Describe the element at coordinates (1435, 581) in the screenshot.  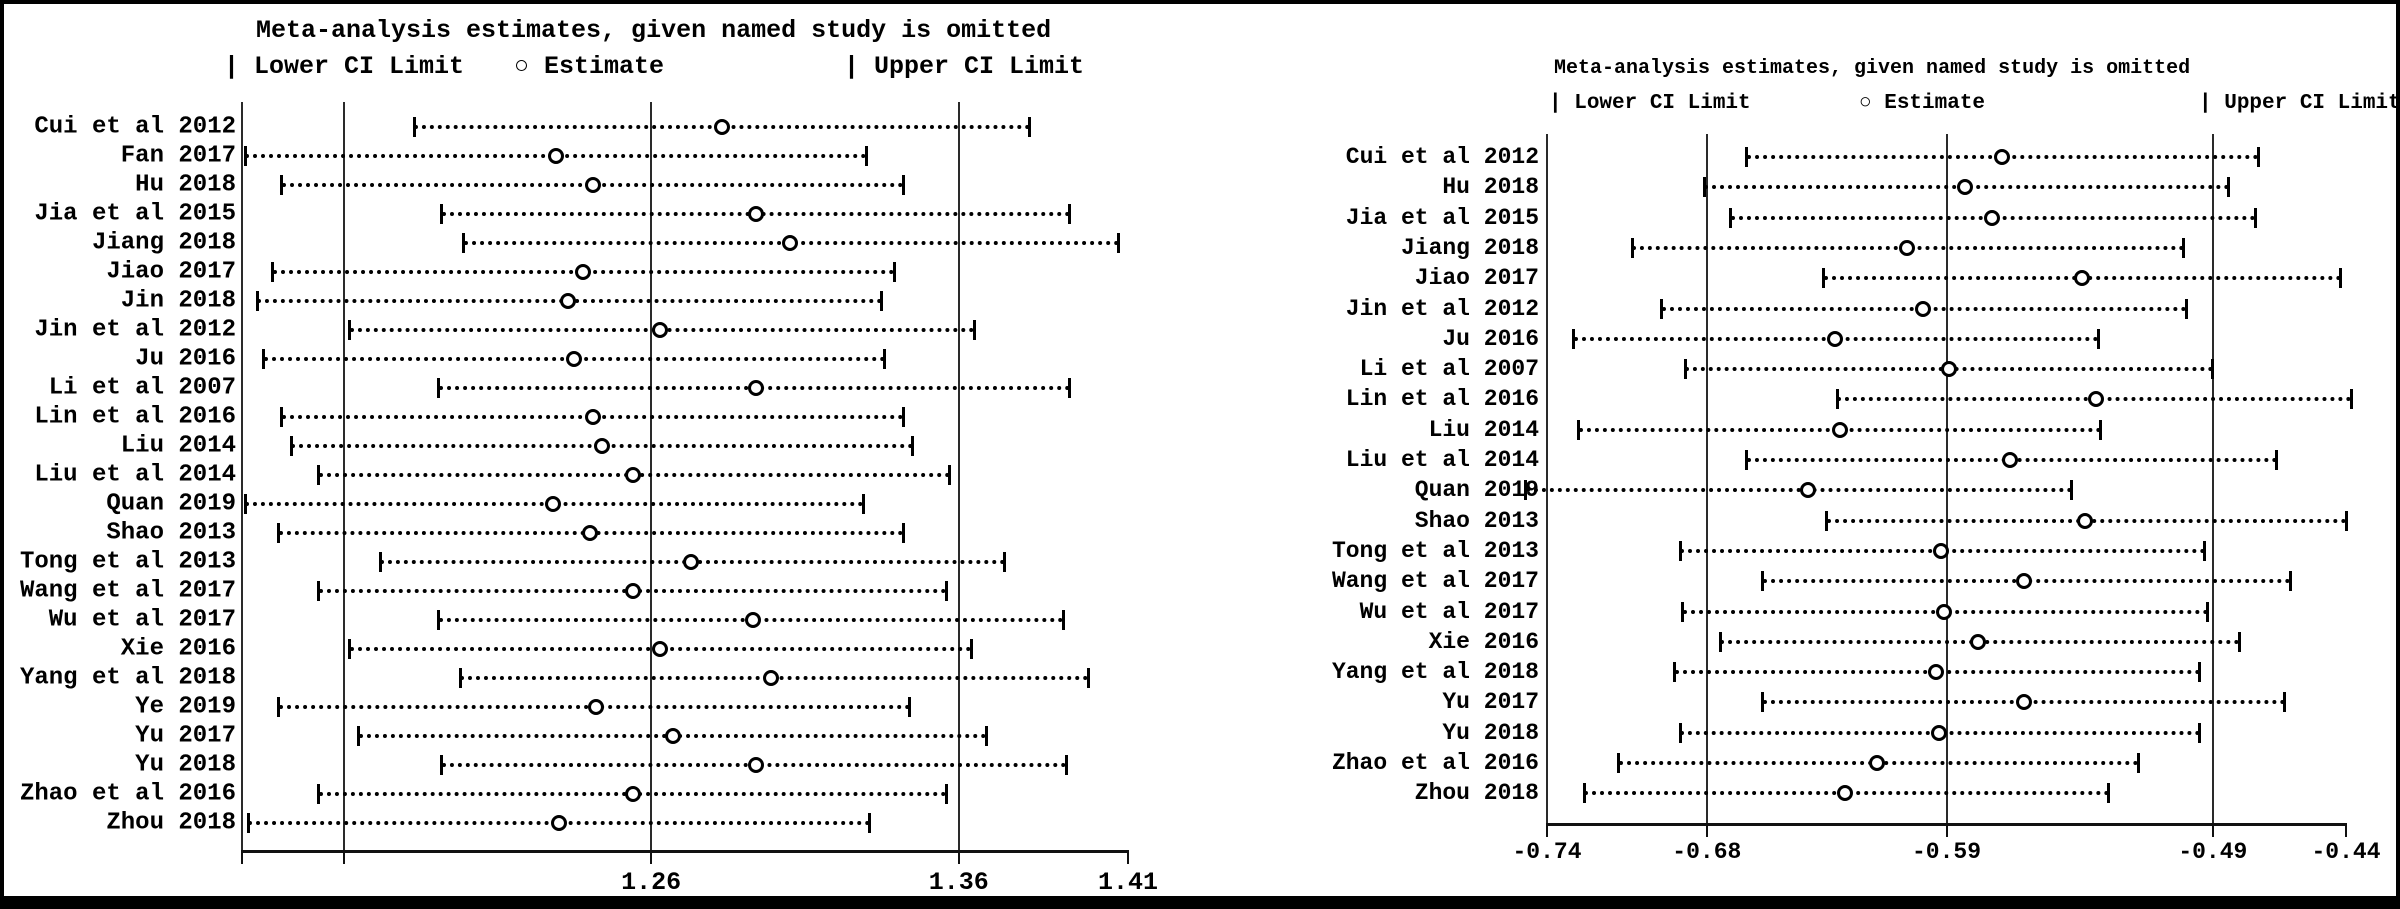
I see `study-label: Wang et al 2017` at that location.